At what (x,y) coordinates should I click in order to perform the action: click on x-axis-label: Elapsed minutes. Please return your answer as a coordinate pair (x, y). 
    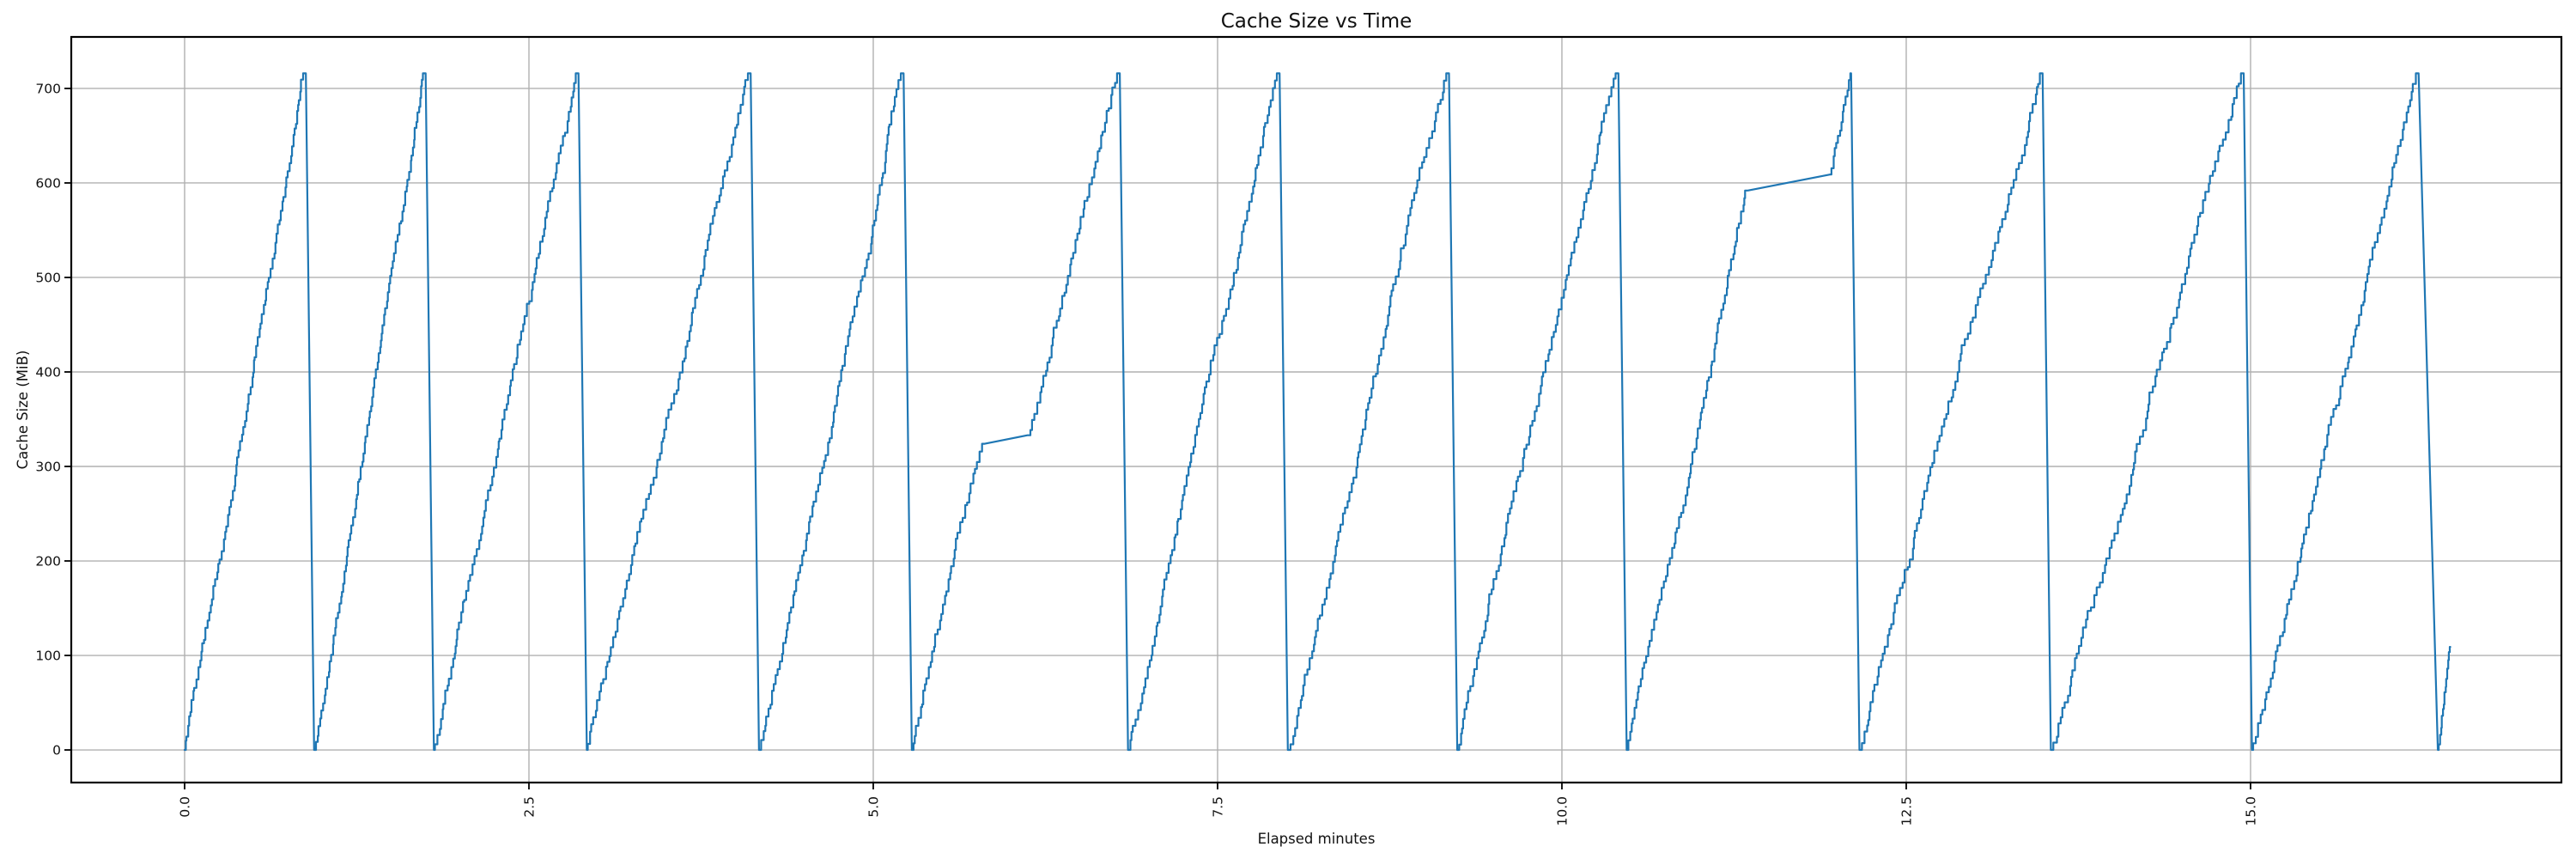
    Looking at the image, I should click on (1317, 839).